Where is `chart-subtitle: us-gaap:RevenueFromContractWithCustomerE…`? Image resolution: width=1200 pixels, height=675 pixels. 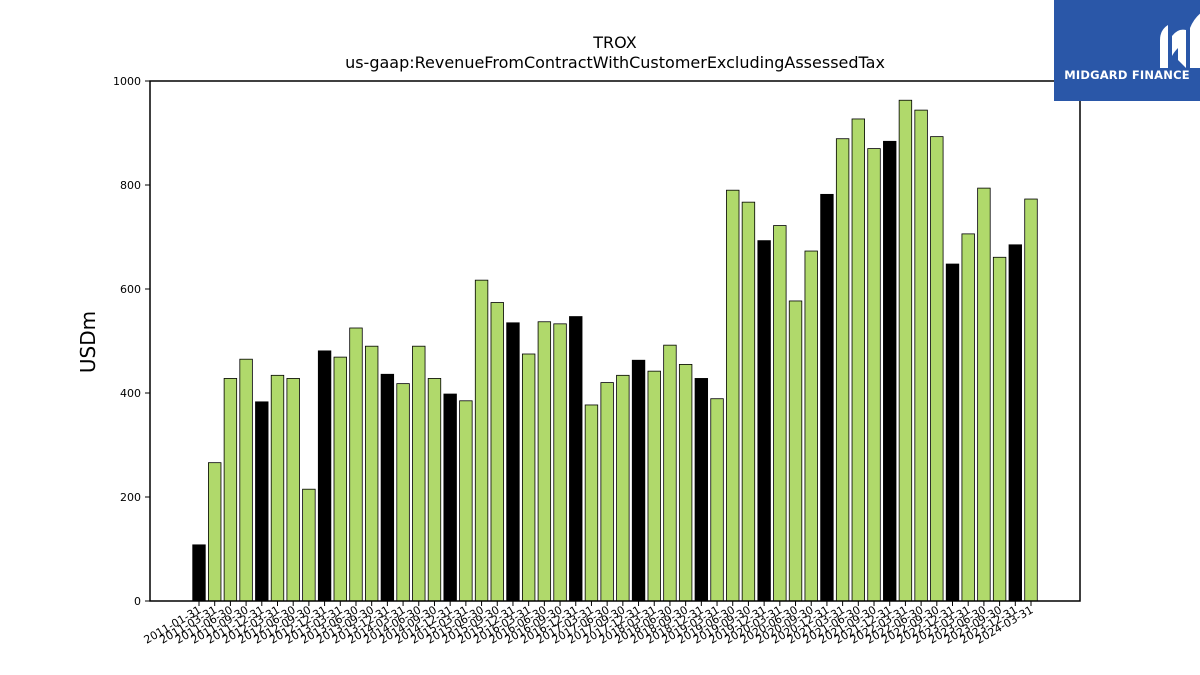
chart-subtitle: us-gaap:RevenueFromContractWithCustomerE… is located at coordinates (615, 62).